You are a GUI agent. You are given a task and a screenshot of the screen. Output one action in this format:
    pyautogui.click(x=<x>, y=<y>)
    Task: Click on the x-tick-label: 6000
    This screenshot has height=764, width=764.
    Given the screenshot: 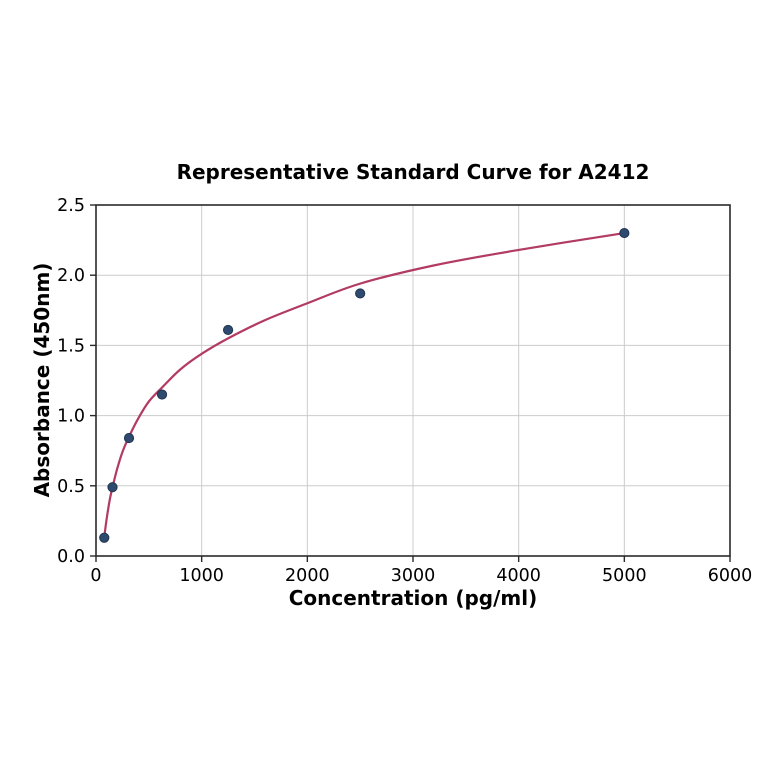 What is the action you would take?
    pyautogui.click(x=730, y=576)
    